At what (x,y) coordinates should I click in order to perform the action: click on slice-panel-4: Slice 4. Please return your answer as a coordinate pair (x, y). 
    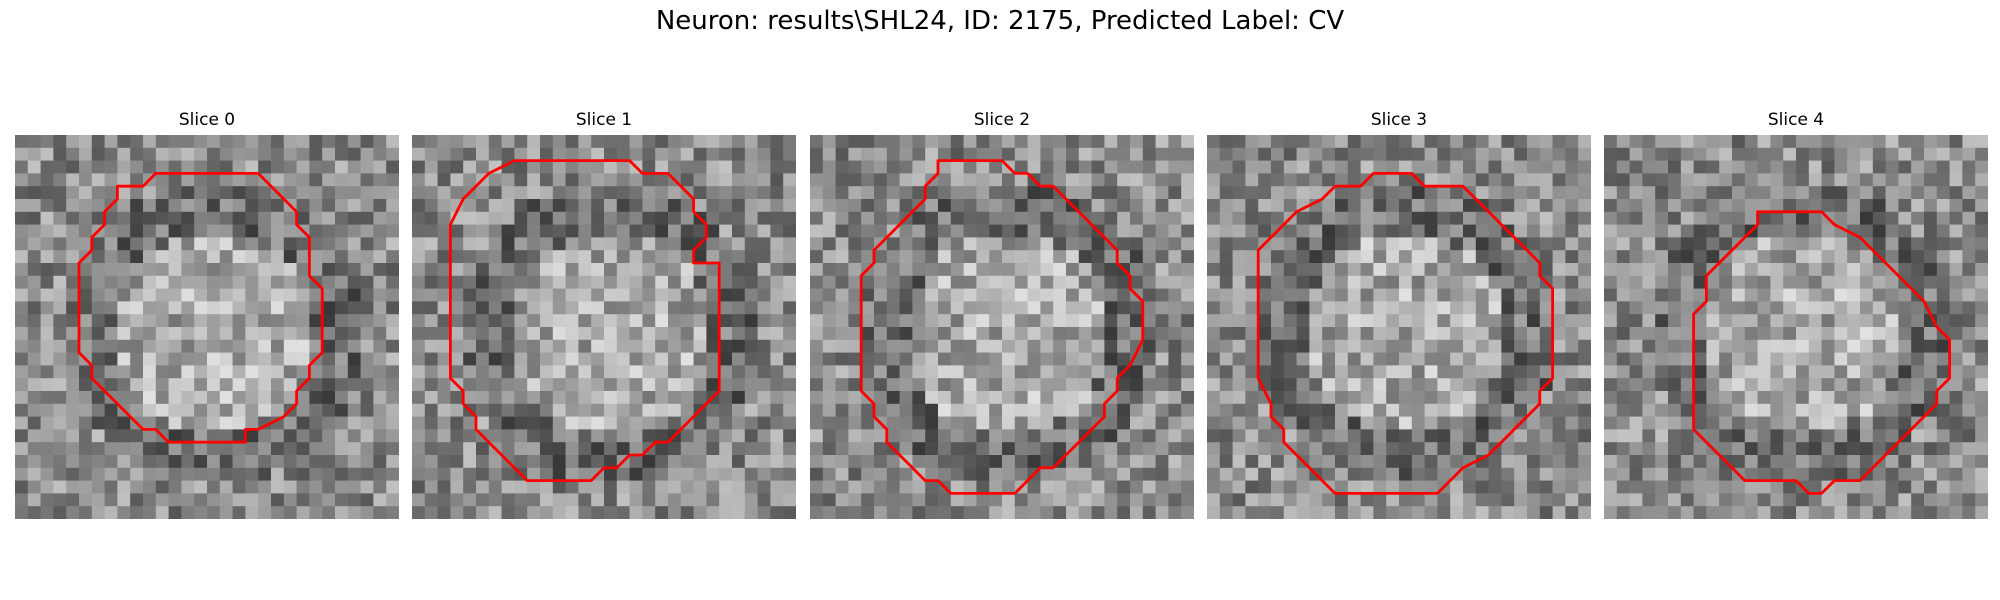
    Looking at the image, I should click on (1796, 312).